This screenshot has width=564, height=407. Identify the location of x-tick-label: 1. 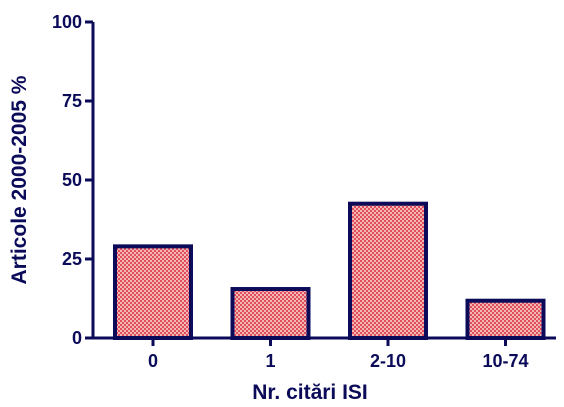
(270, 361).